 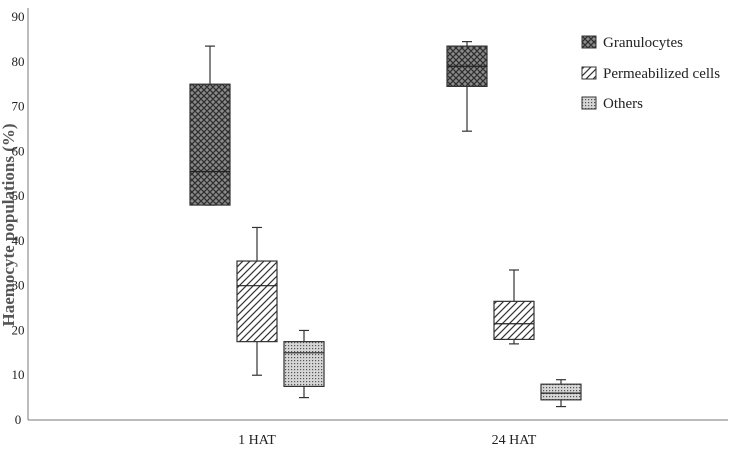 I want to click on y-tick-label: 60, so click(x=18, y=150).